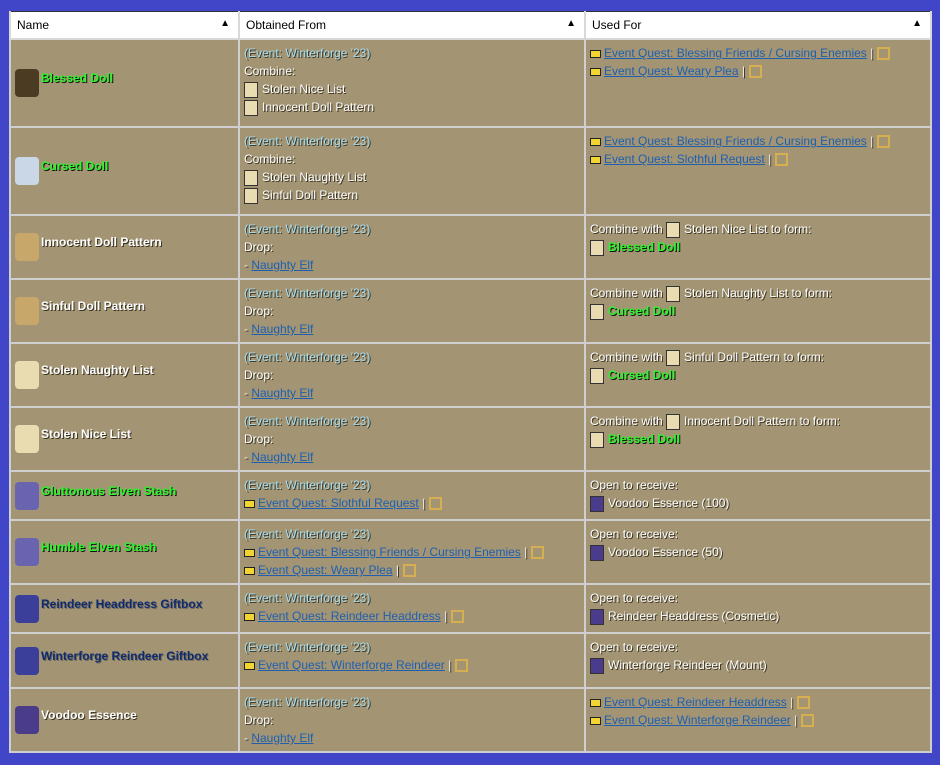 This screenshot has width=940, height=765. Describe the element at coordinates (75, 166) in the screenshot. I see `item-name: Cursed Doll` at that location.